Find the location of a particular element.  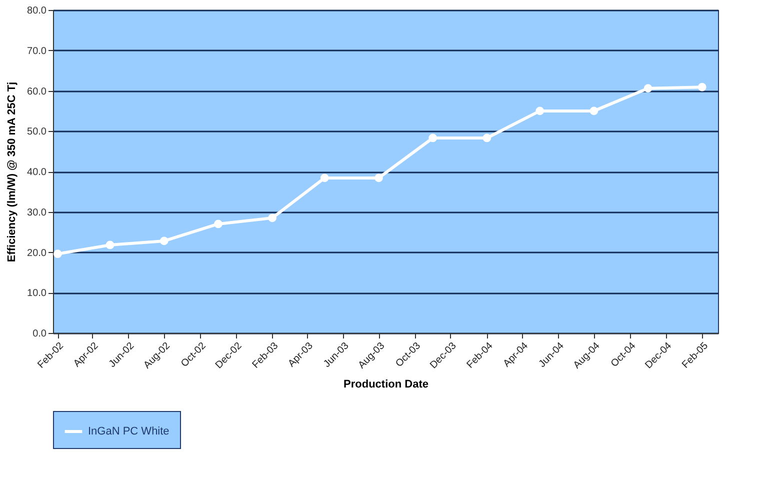

legend-label: InGaN PC White is located at coordinates (129, 432).